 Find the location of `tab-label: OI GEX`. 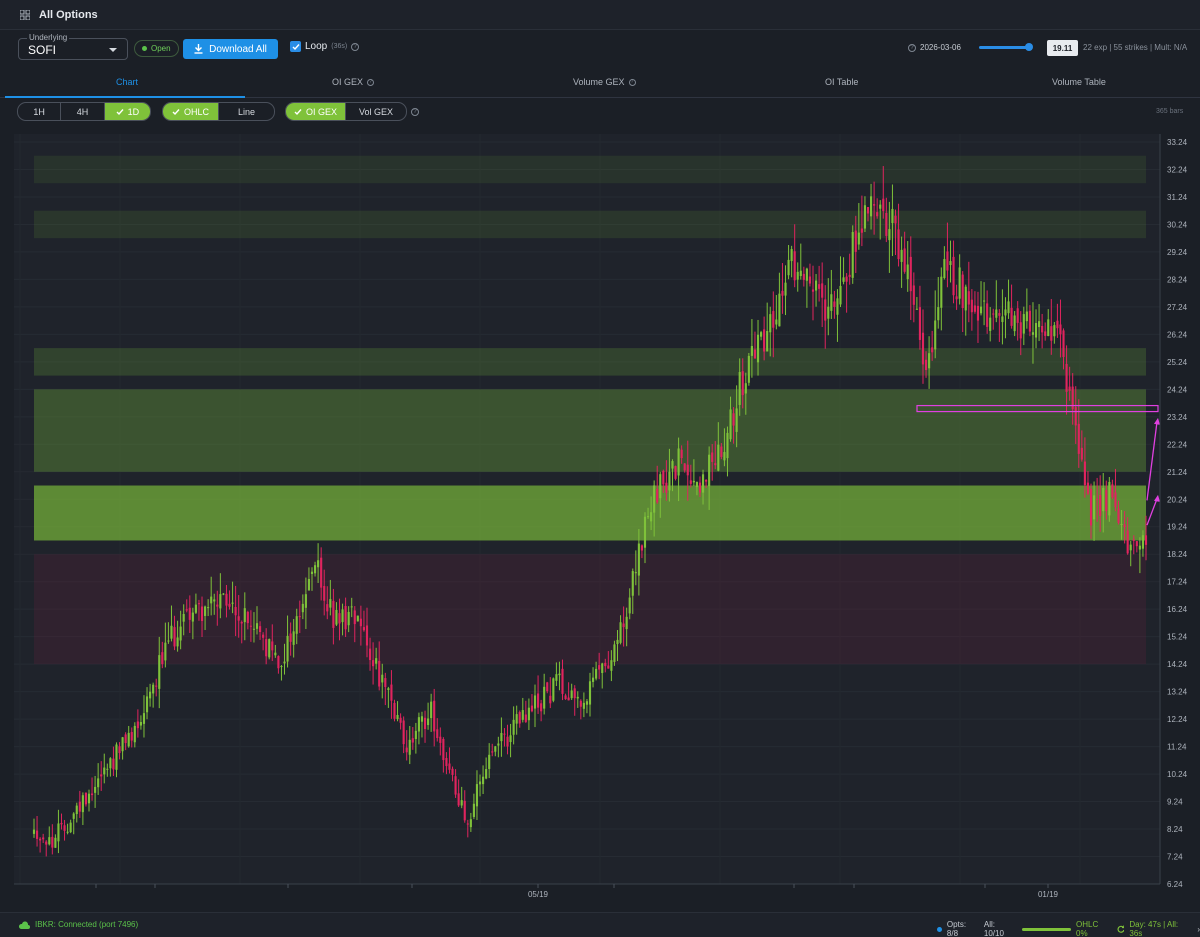

tab-label: OI GEX is located at coordinates (348, 82).